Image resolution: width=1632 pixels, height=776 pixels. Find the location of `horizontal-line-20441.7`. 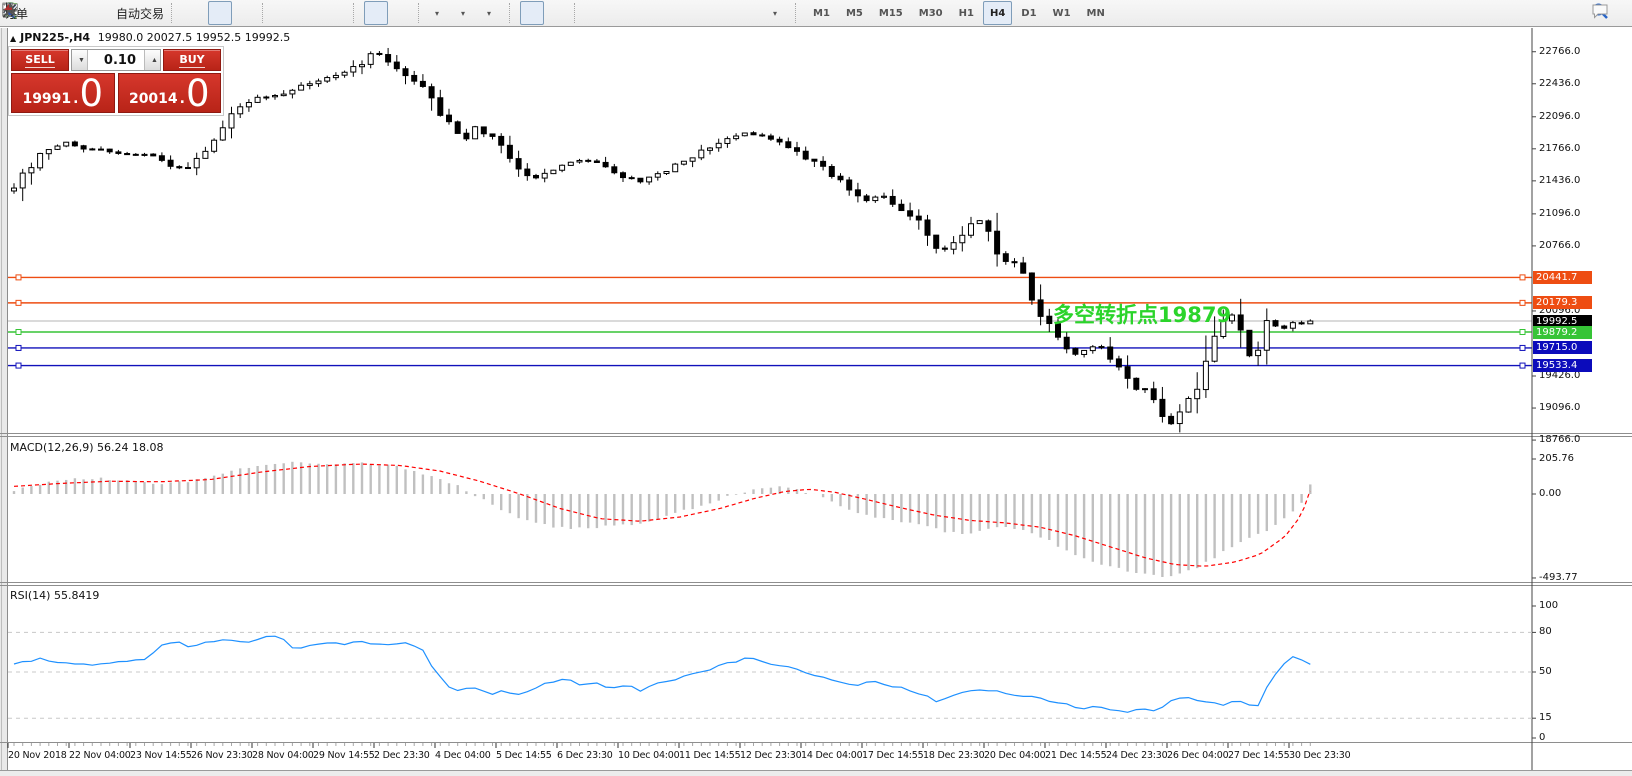

horizontal-line-20441.7 is located at coordinates (770, 277).